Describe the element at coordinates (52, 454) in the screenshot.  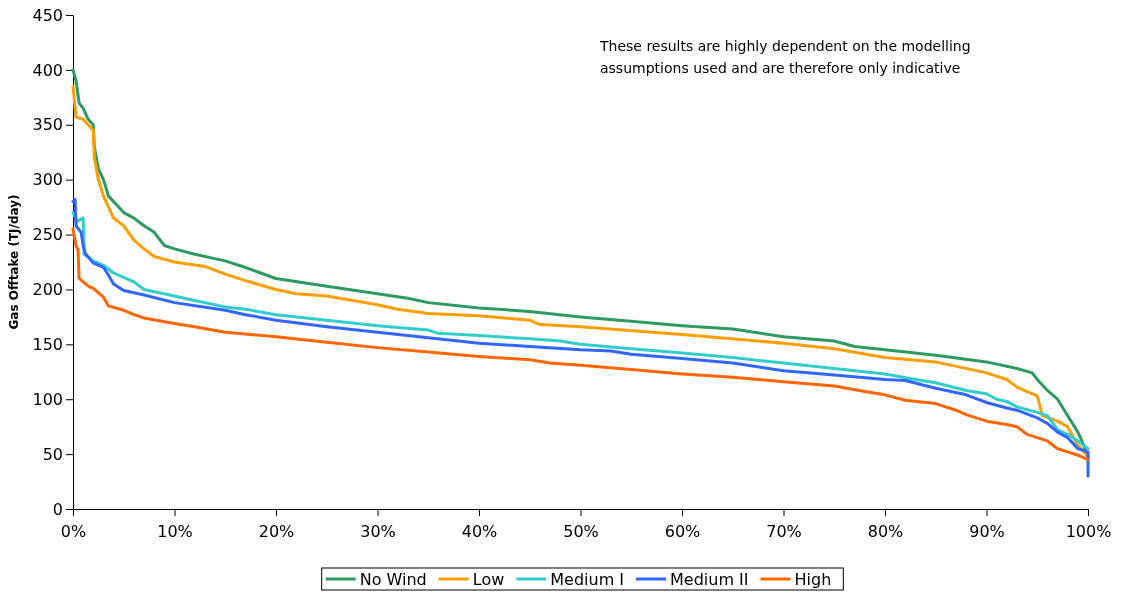
I see `y-tick-label: 50` at that location.